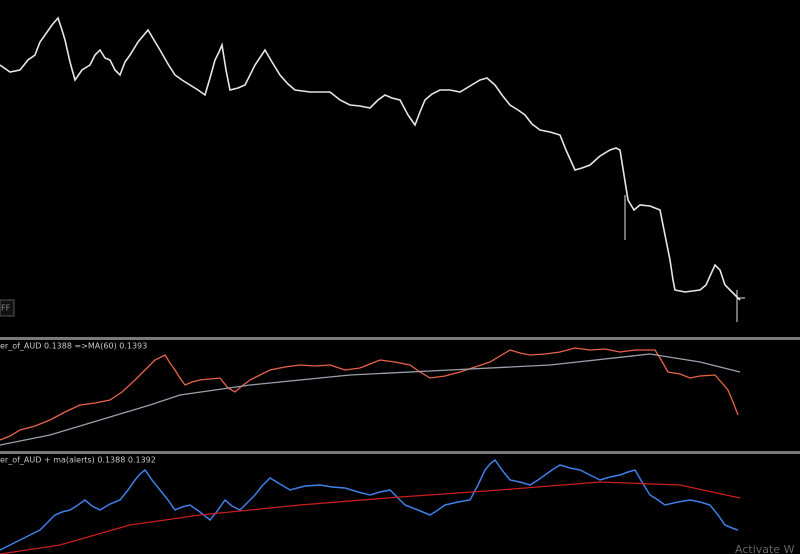 The width and height of the screenshot is (800, 554). Describe the element at coordinates (765, 548) in the screenshot. I see `windows-watermark: Activate W` at that location.